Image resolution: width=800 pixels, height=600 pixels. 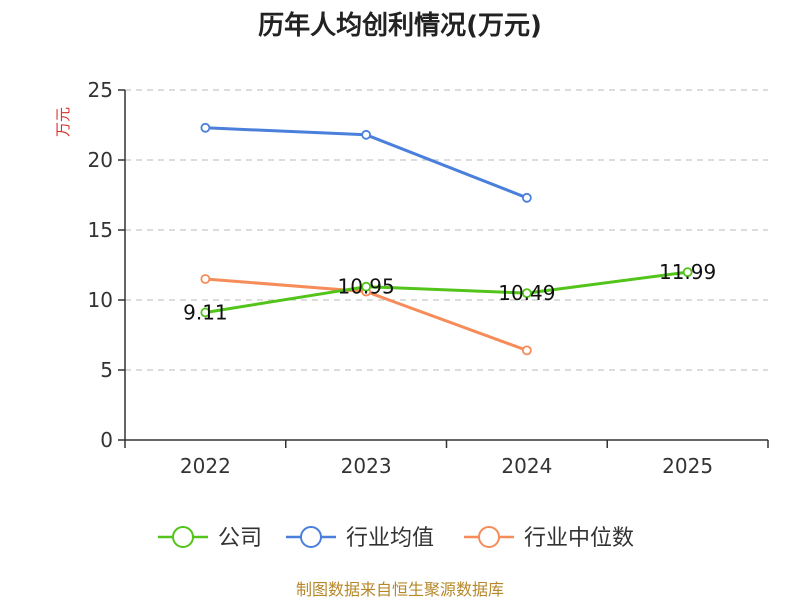 I want to click on data-label: 11.99, so click(x=687, y=272).